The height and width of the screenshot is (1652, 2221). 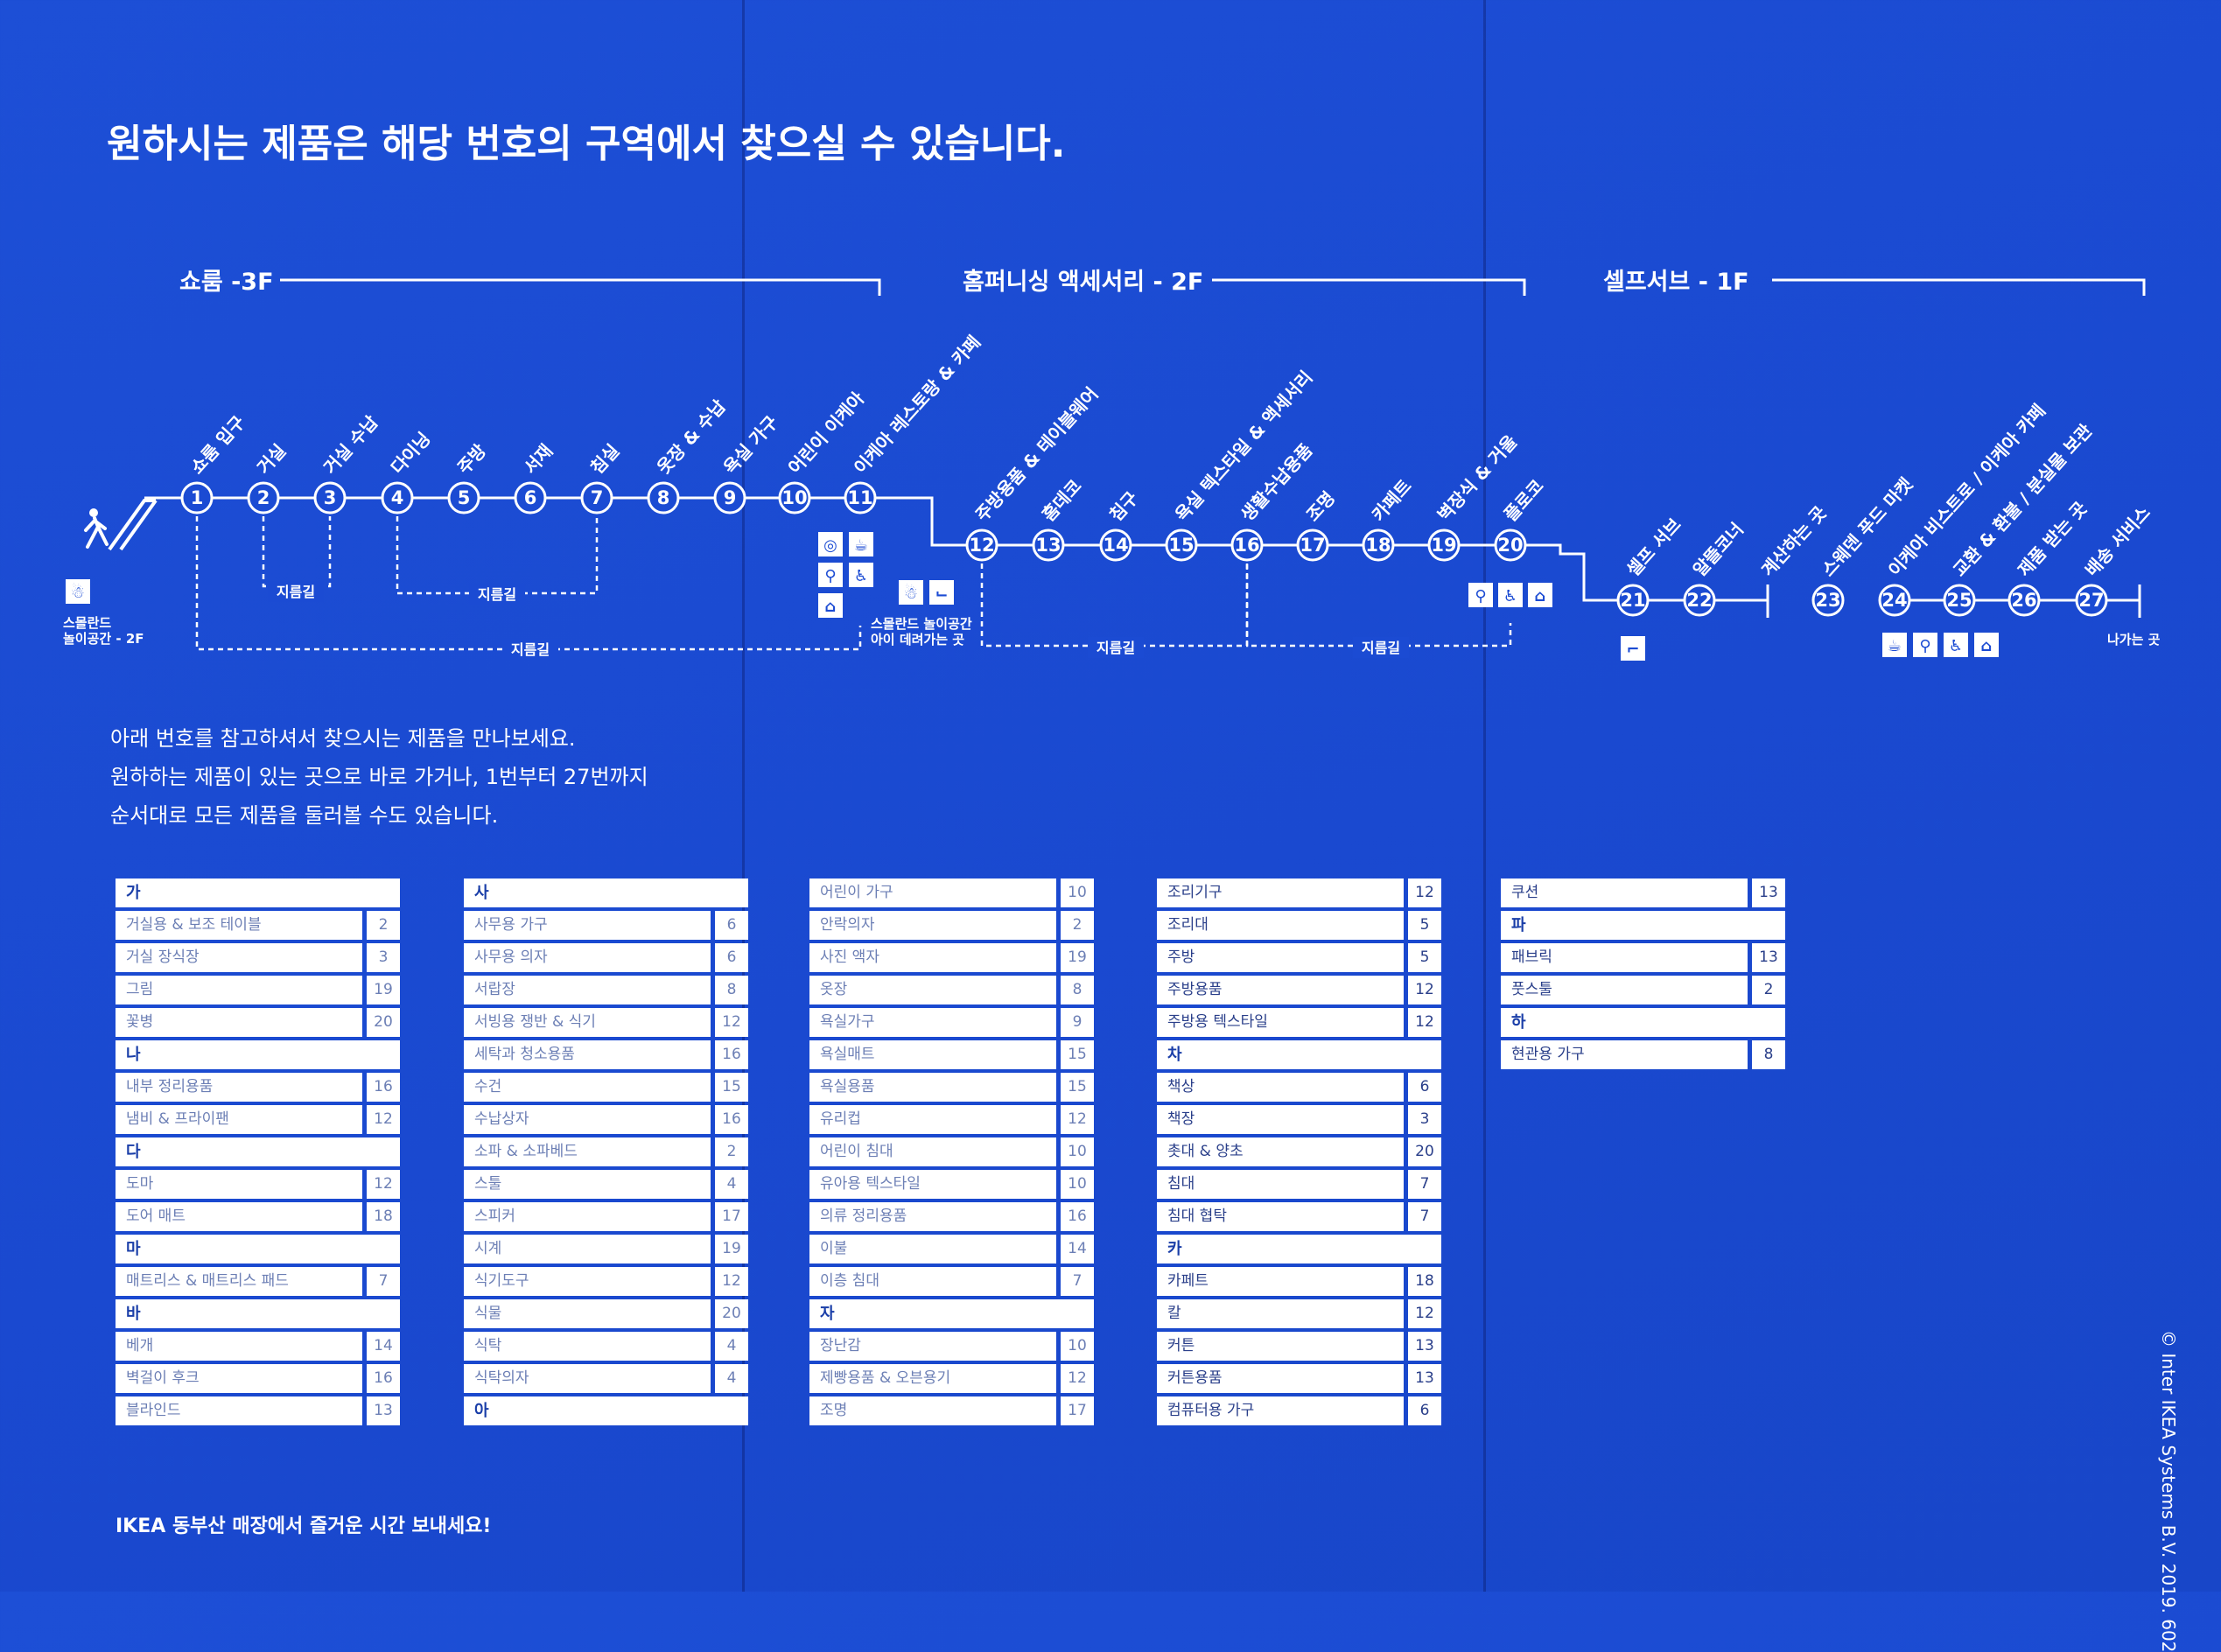 I want to click on station-3-marker, so click(x=330, y=497).